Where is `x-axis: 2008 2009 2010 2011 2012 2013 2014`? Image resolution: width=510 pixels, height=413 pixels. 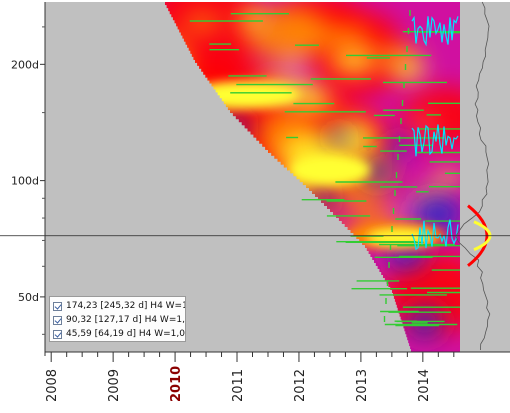 x-axis: 2008 2009 2010 2011 2012 2013 2014 is located at coordinates (277, 376).